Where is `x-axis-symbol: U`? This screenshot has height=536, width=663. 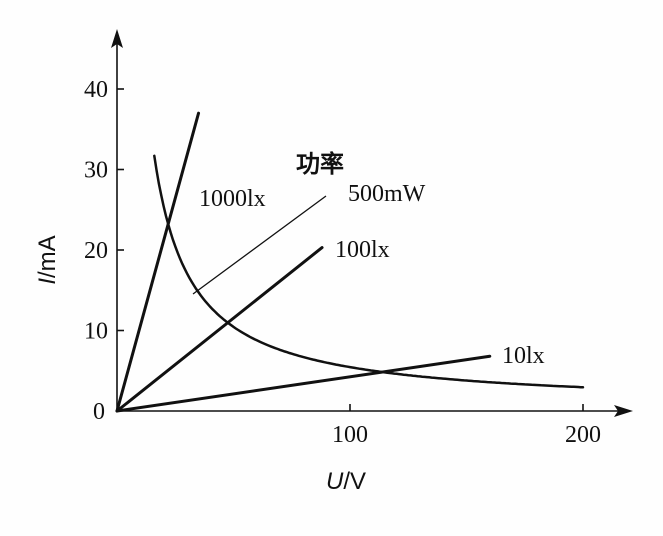 x-axis-symbol: U is located at coordinates (335, 481).